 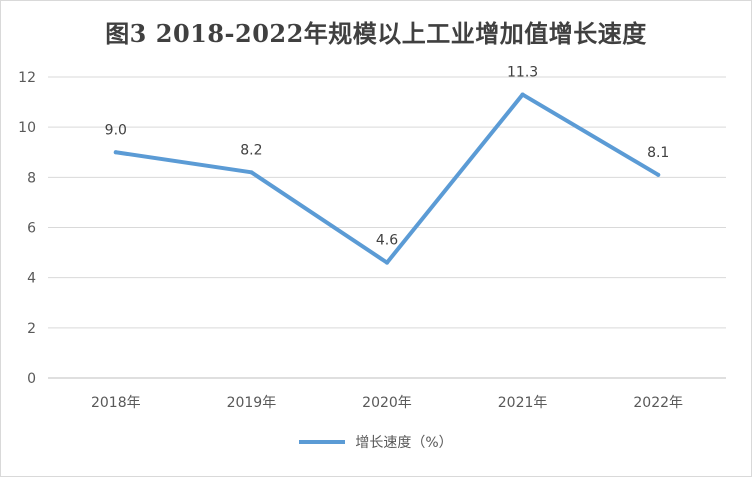 I want to click on legend-label: 增长速度（%）, so click(x=404, y=443).